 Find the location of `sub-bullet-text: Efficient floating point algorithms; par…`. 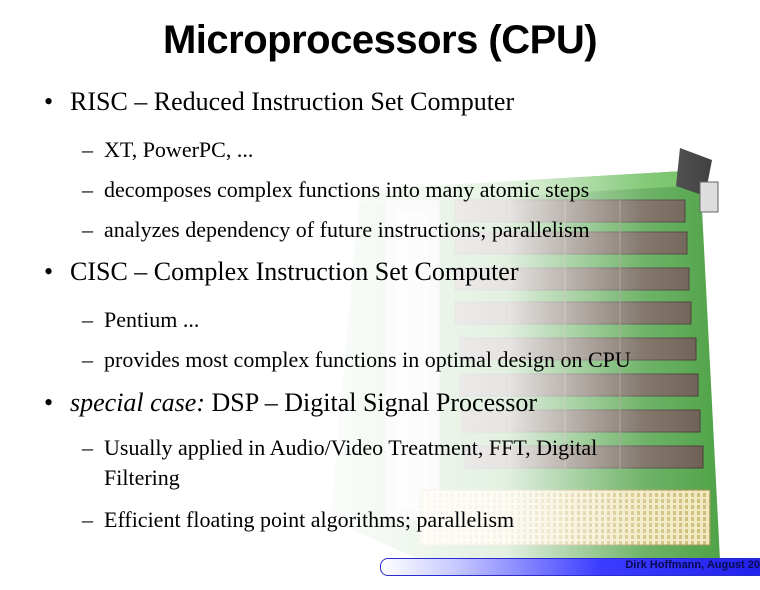

sub-bullet-text: Efficient floating point algorithms; par… is located at coordinates (309, 519).